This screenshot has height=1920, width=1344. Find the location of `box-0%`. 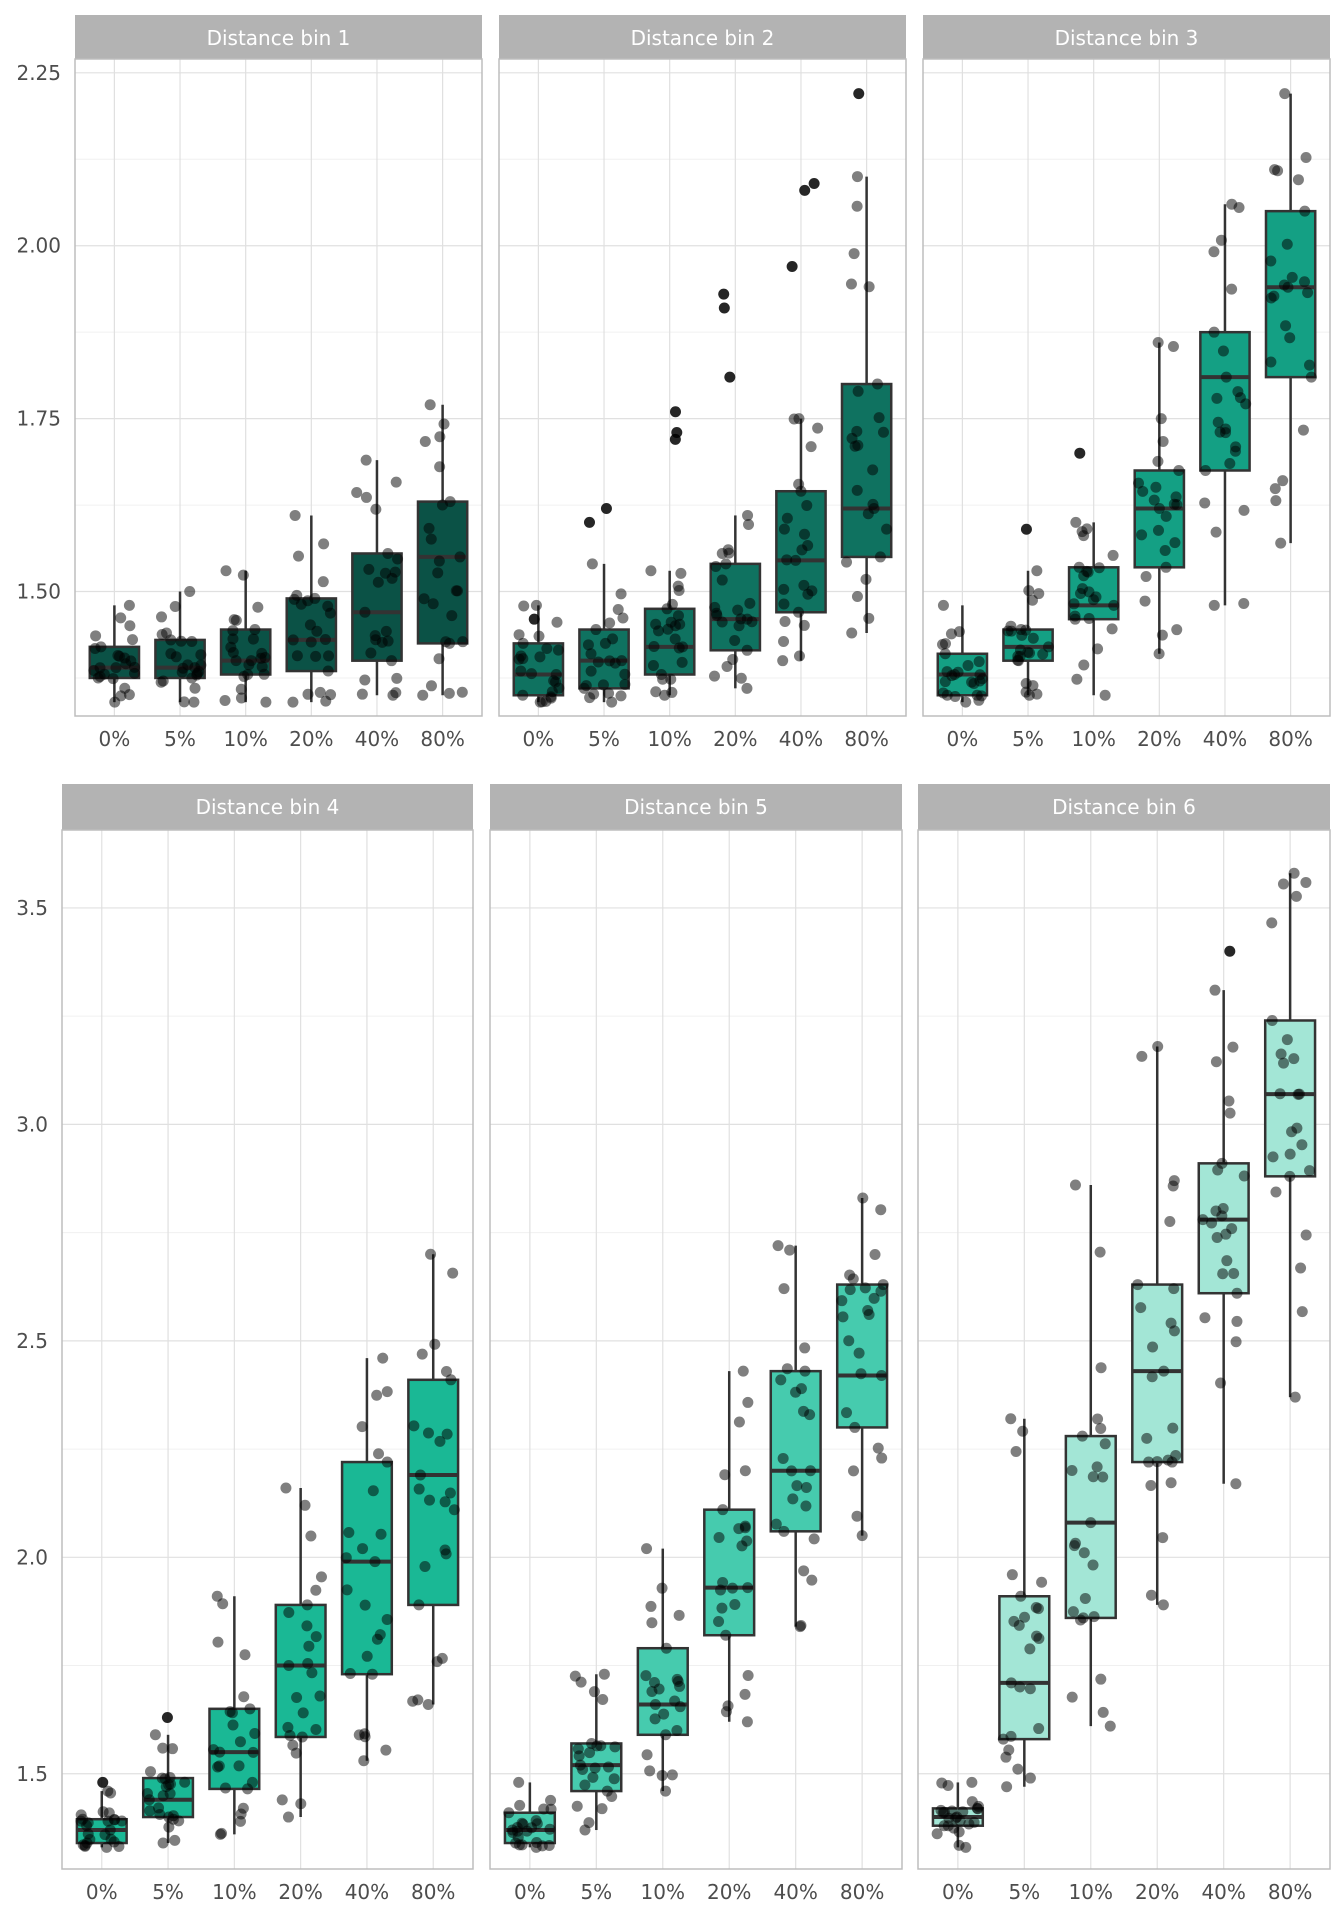

box-0% is located at coordinates (114, 653).